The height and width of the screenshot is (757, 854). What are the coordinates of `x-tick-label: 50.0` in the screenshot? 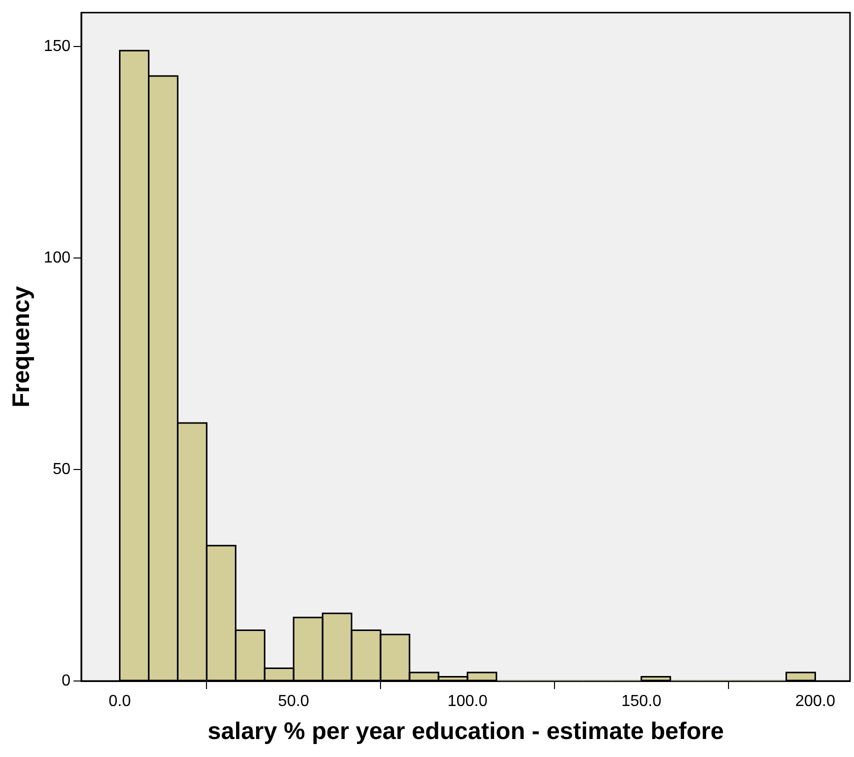 It's located at (294, 701).